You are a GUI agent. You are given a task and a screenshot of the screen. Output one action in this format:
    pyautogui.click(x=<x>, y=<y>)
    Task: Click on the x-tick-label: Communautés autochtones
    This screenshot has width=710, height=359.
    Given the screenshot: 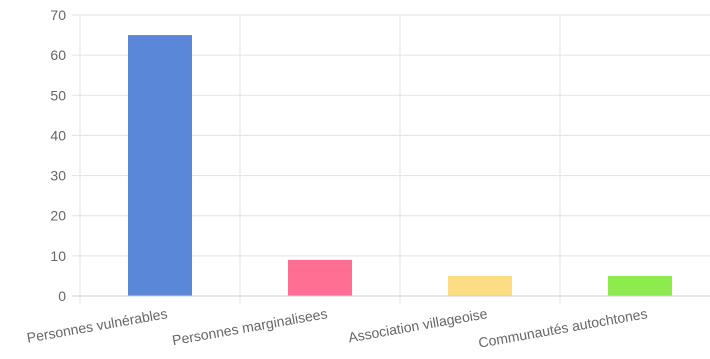 What is the action you would take?
    pyautogui.click(x=562, y=327)
    